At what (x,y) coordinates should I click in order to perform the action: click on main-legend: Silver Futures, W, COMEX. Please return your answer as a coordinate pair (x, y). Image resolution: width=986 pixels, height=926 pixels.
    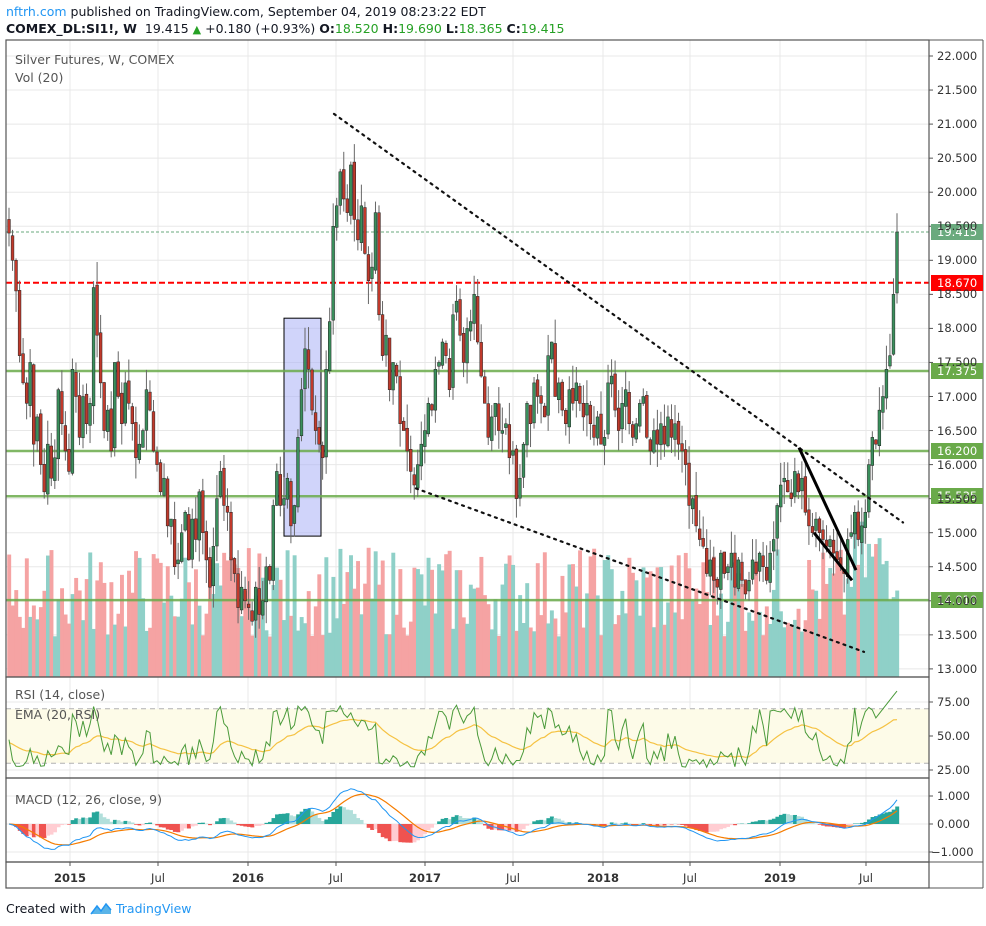
    Looking at the image, I should click on (95, 59).